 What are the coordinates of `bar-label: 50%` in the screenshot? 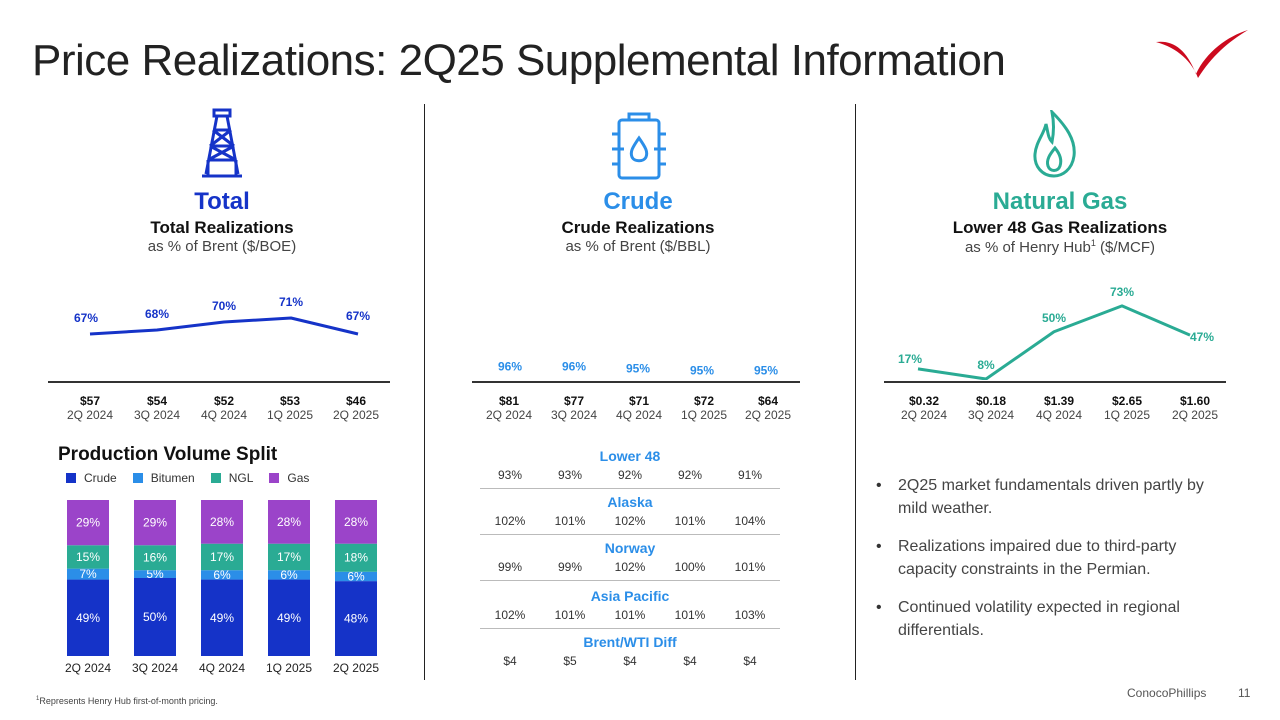 It's located at (155, 617).